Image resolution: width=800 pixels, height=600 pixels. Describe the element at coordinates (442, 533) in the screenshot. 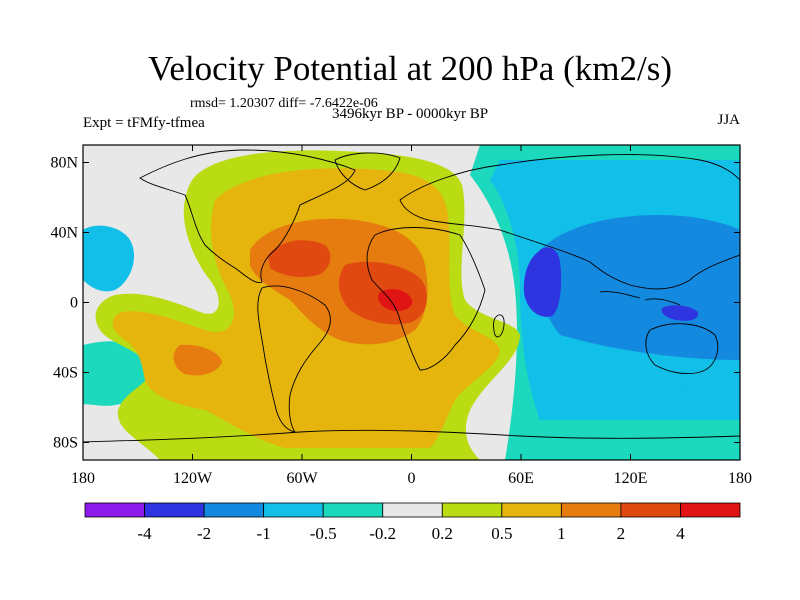

I see `colorbar-label: 0.2` at that location.